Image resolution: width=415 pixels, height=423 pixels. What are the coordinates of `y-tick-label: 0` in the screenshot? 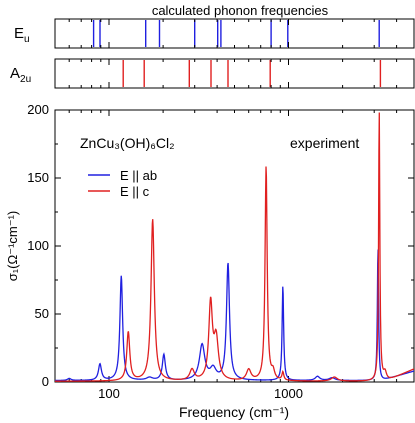 It's located at (45, 381).